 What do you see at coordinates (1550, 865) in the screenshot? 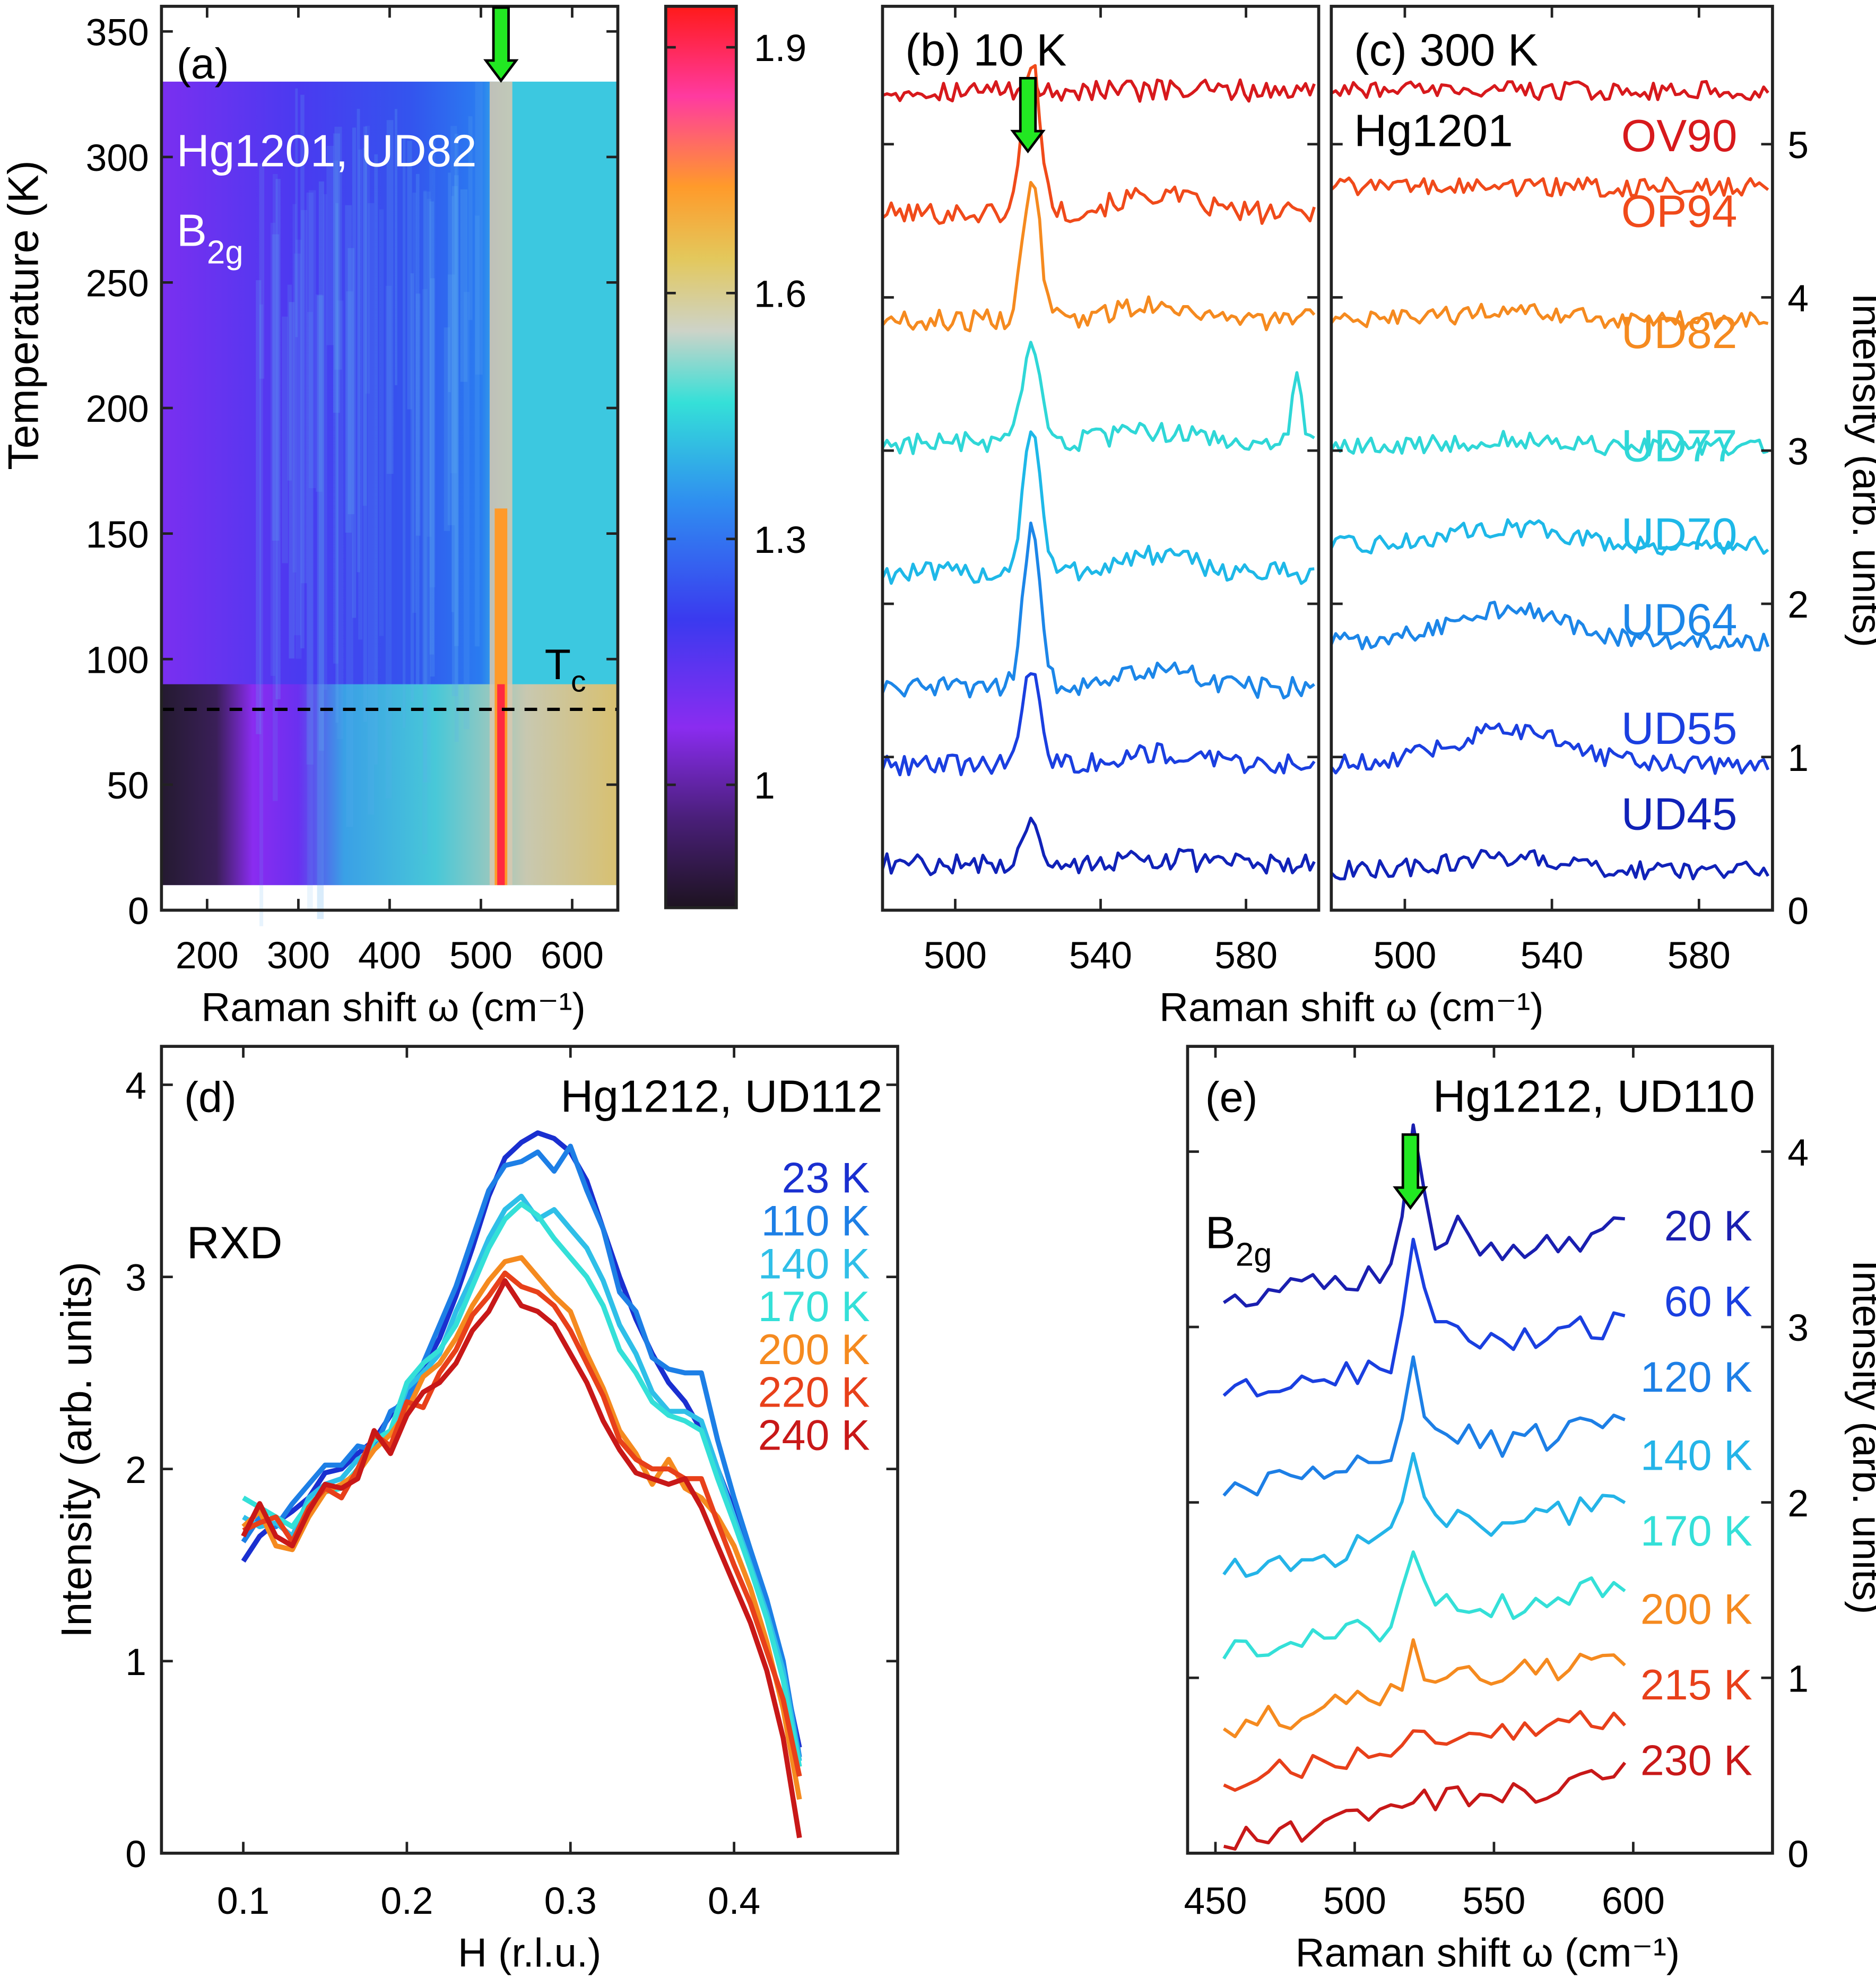
I see `panel-c-series-ud45` at bounding box center [1550, 865].